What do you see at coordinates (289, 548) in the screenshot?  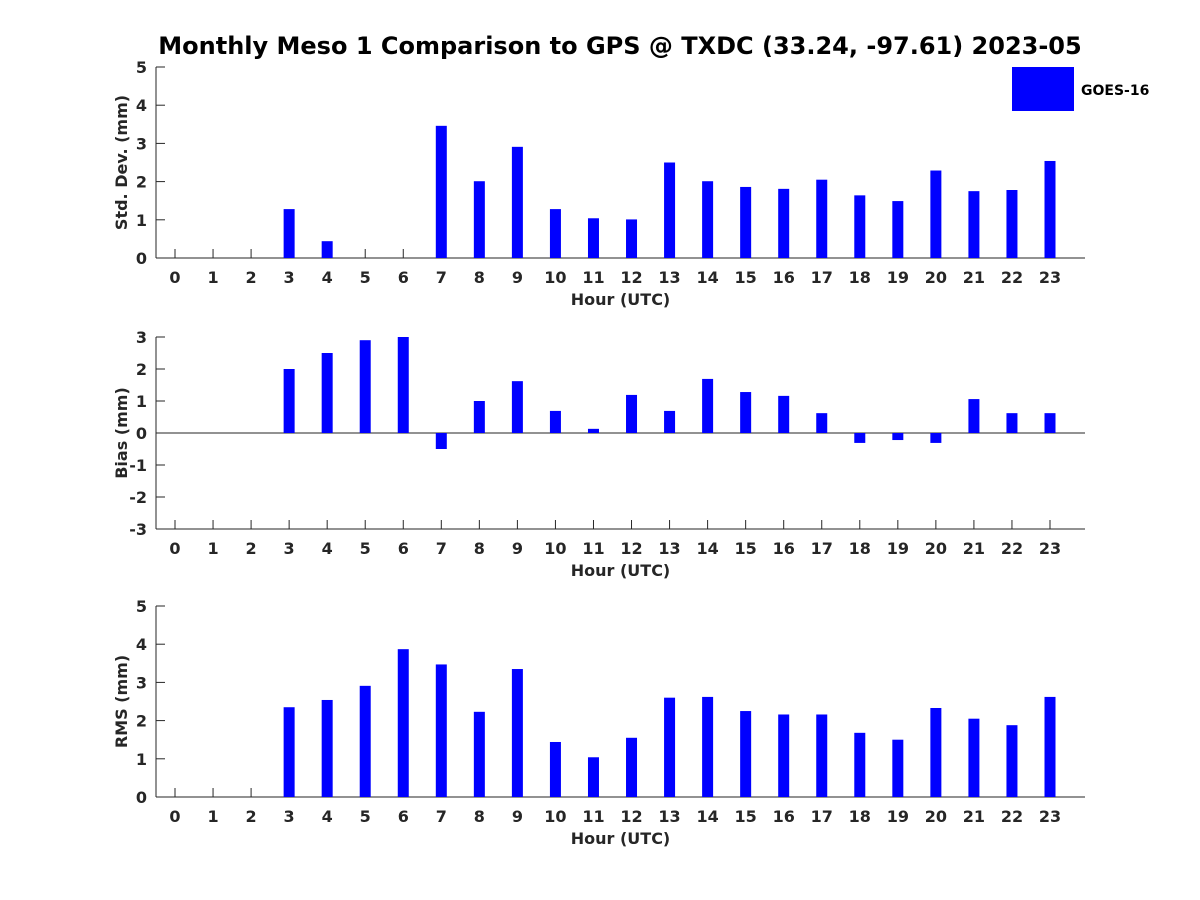 I see `x-tick-label: 3` at bounding box center [289, 548].